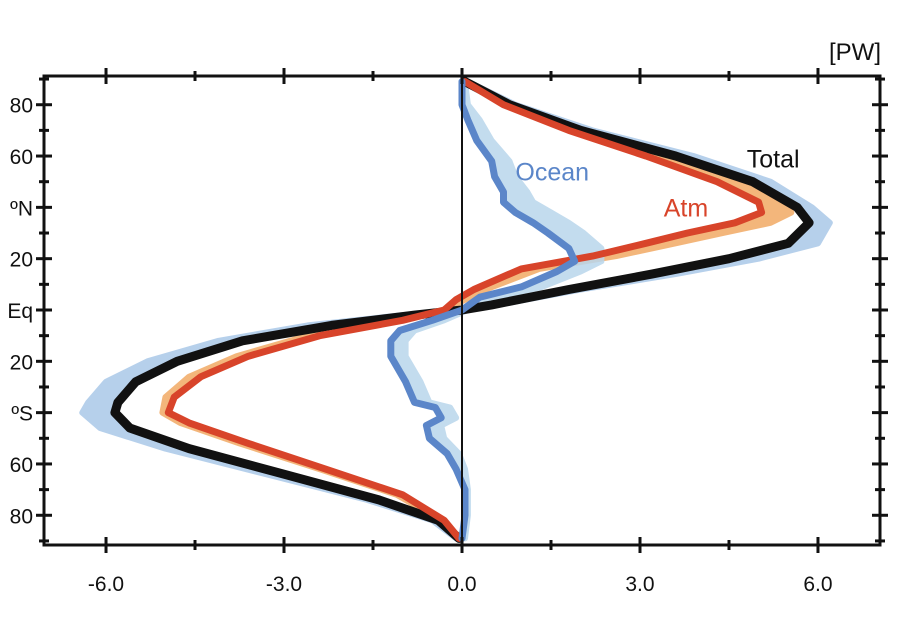 The height and width of the screenshot is (617, 899). What do you see at coordinates (22, 414) in the screenshot?
I see `y-tick-label: ºS` at bounding box center [22, 414].